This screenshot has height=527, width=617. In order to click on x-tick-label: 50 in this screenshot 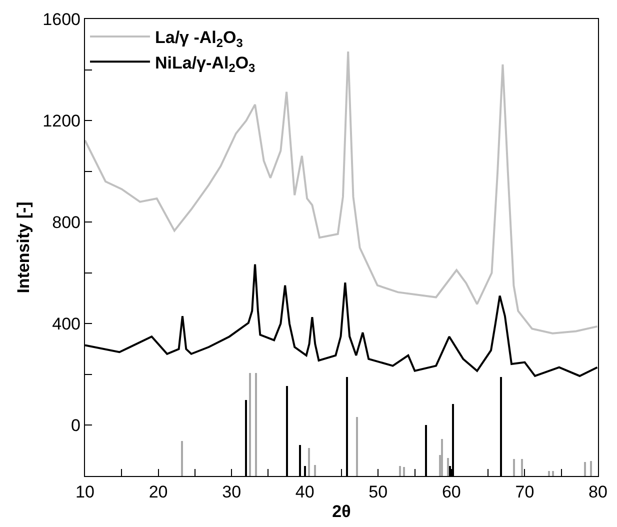, I will do `click(378, 492)`.